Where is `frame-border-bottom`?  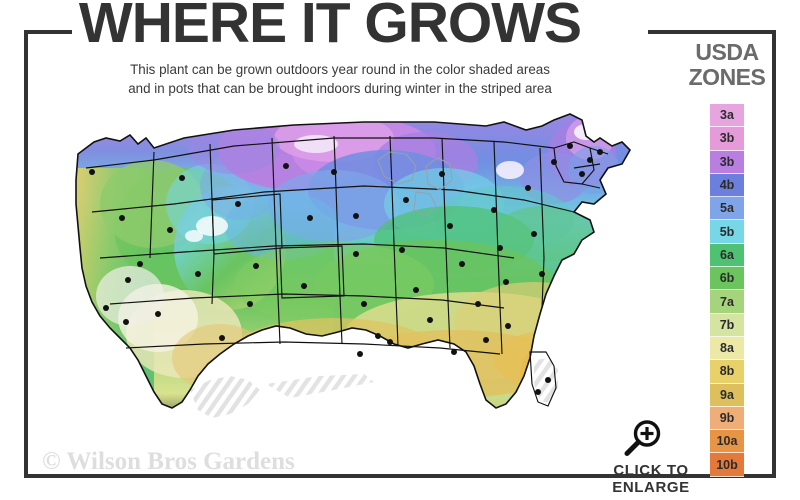 frame-border-bottom is located at coordinates (400, 476).